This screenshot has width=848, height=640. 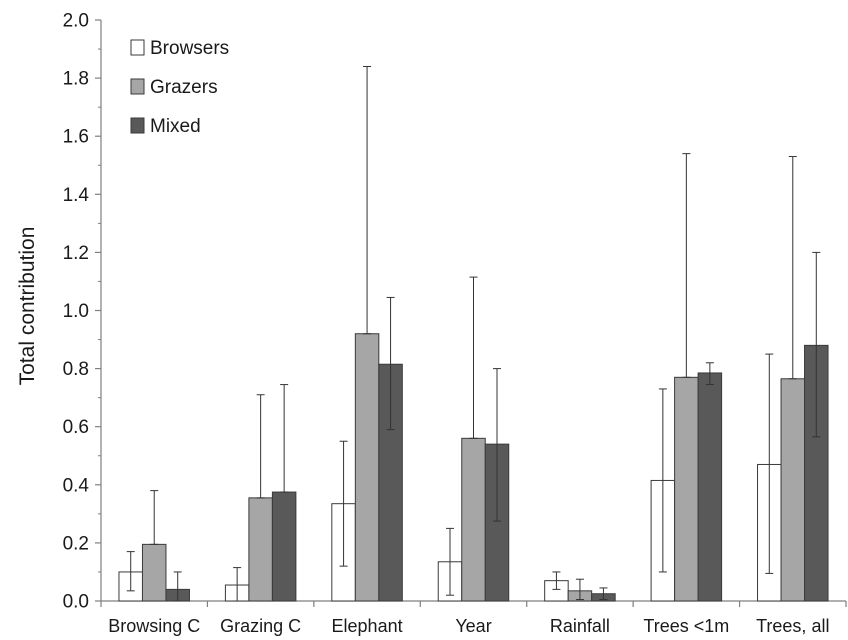 I want to click on x-tick-label: Trees, all, so click(x=792, y=626).